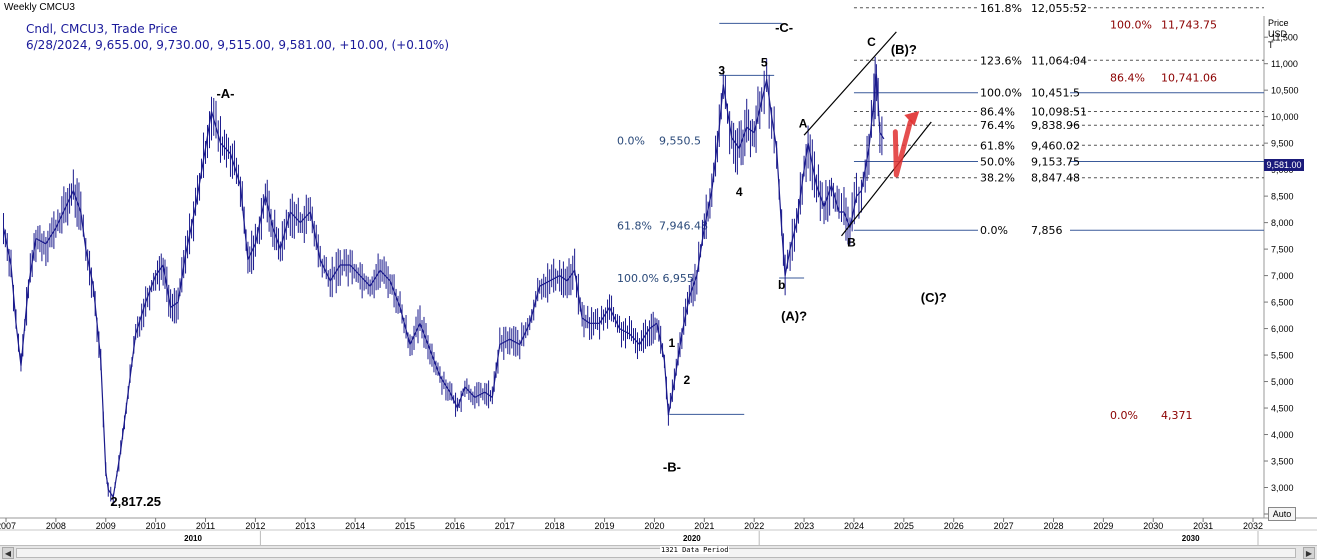 Image resolution: width=1317 pixels, height=560 pixels. I want to click on year-tick-label: 2014, so click(355, 526).